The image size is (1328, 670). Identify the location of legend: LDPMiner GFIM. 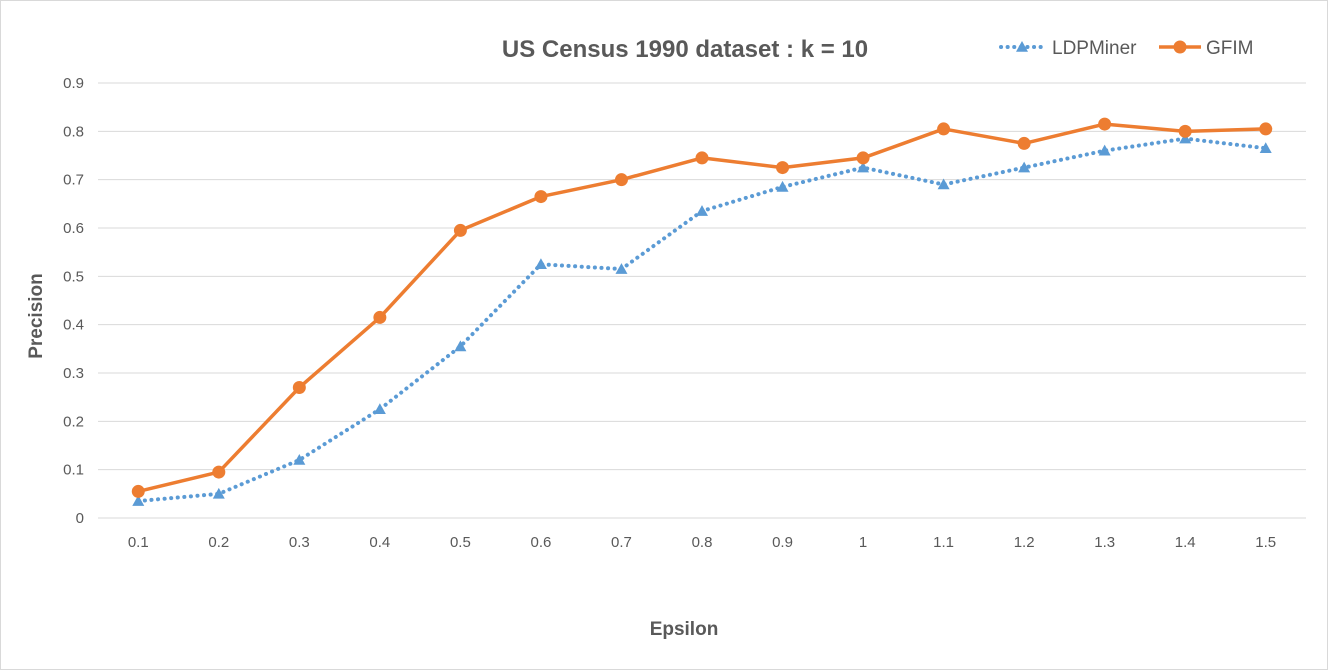
(1126, 48).